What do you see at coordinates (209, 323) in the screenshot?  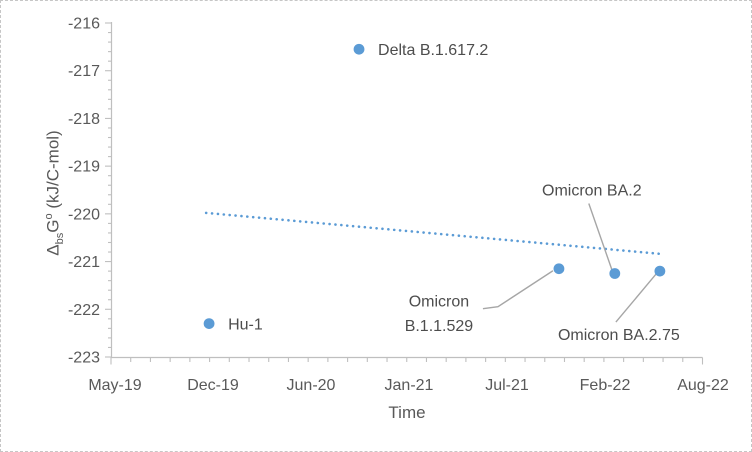 I see `data-point-hu1` at bounding box center [209, 323].